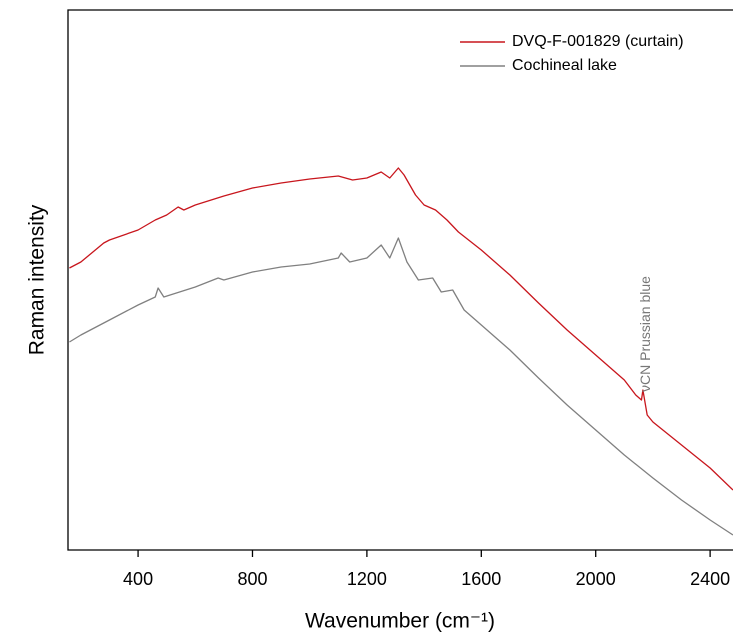  I want to click on y-axis-label: Raman intensity, so click(37, 279).